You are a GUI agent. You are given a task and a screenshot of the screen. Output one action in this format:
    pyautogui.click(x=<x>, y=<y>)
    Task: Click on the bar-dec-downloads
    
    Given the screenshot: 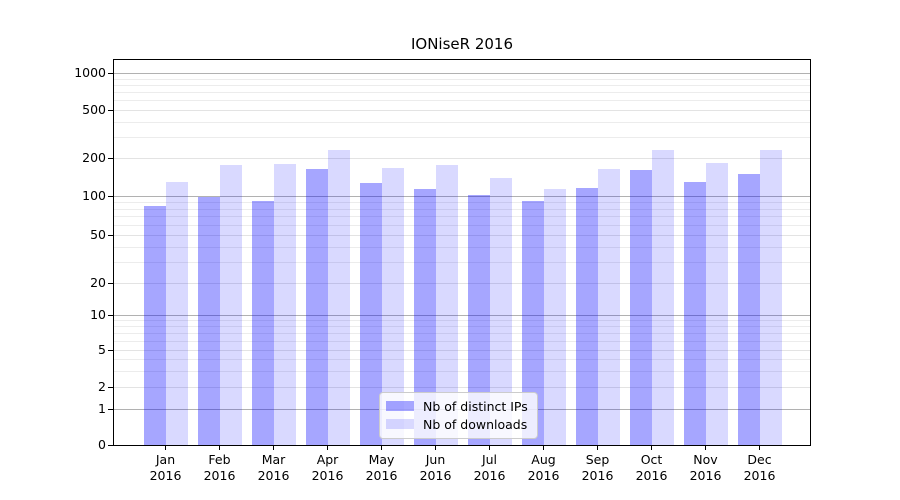 What is the action you would take?
    pyautogui.click(x=771, y=297)
    